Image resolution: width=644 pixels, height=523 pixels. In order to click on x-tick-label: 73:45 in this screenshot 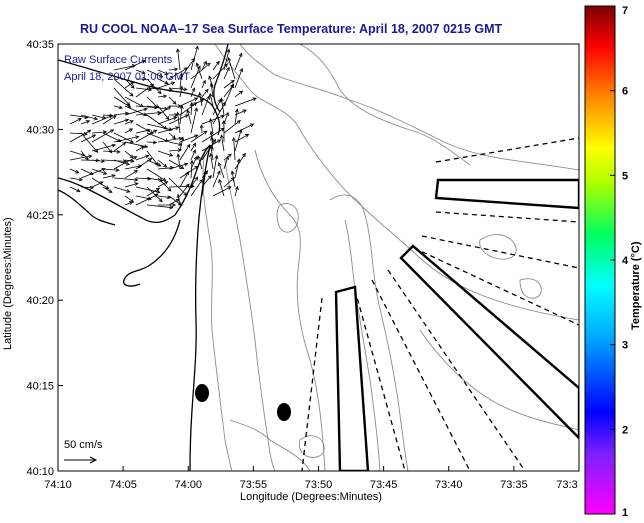, I will do `click(384, 485)`.